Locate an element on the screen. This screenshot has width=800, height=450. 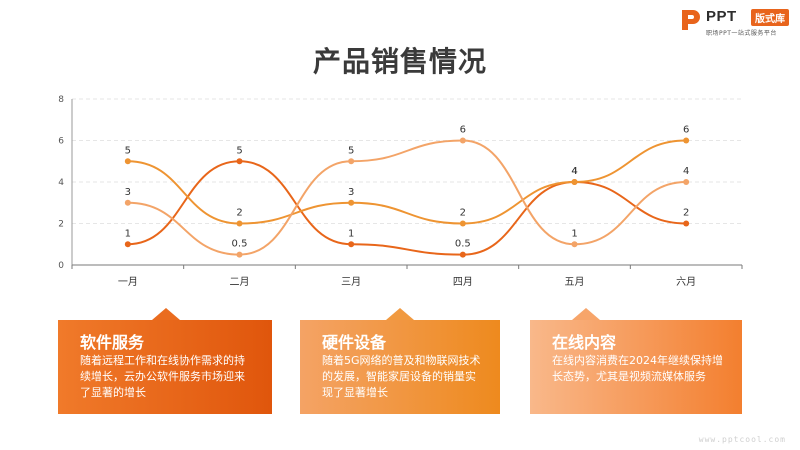
card-hardware-devices: 硬件设备 随着5G网络的普及和物联网技术的发展，智能家居设备的销量实现了显著增长 is located at coordinates (400, 361).